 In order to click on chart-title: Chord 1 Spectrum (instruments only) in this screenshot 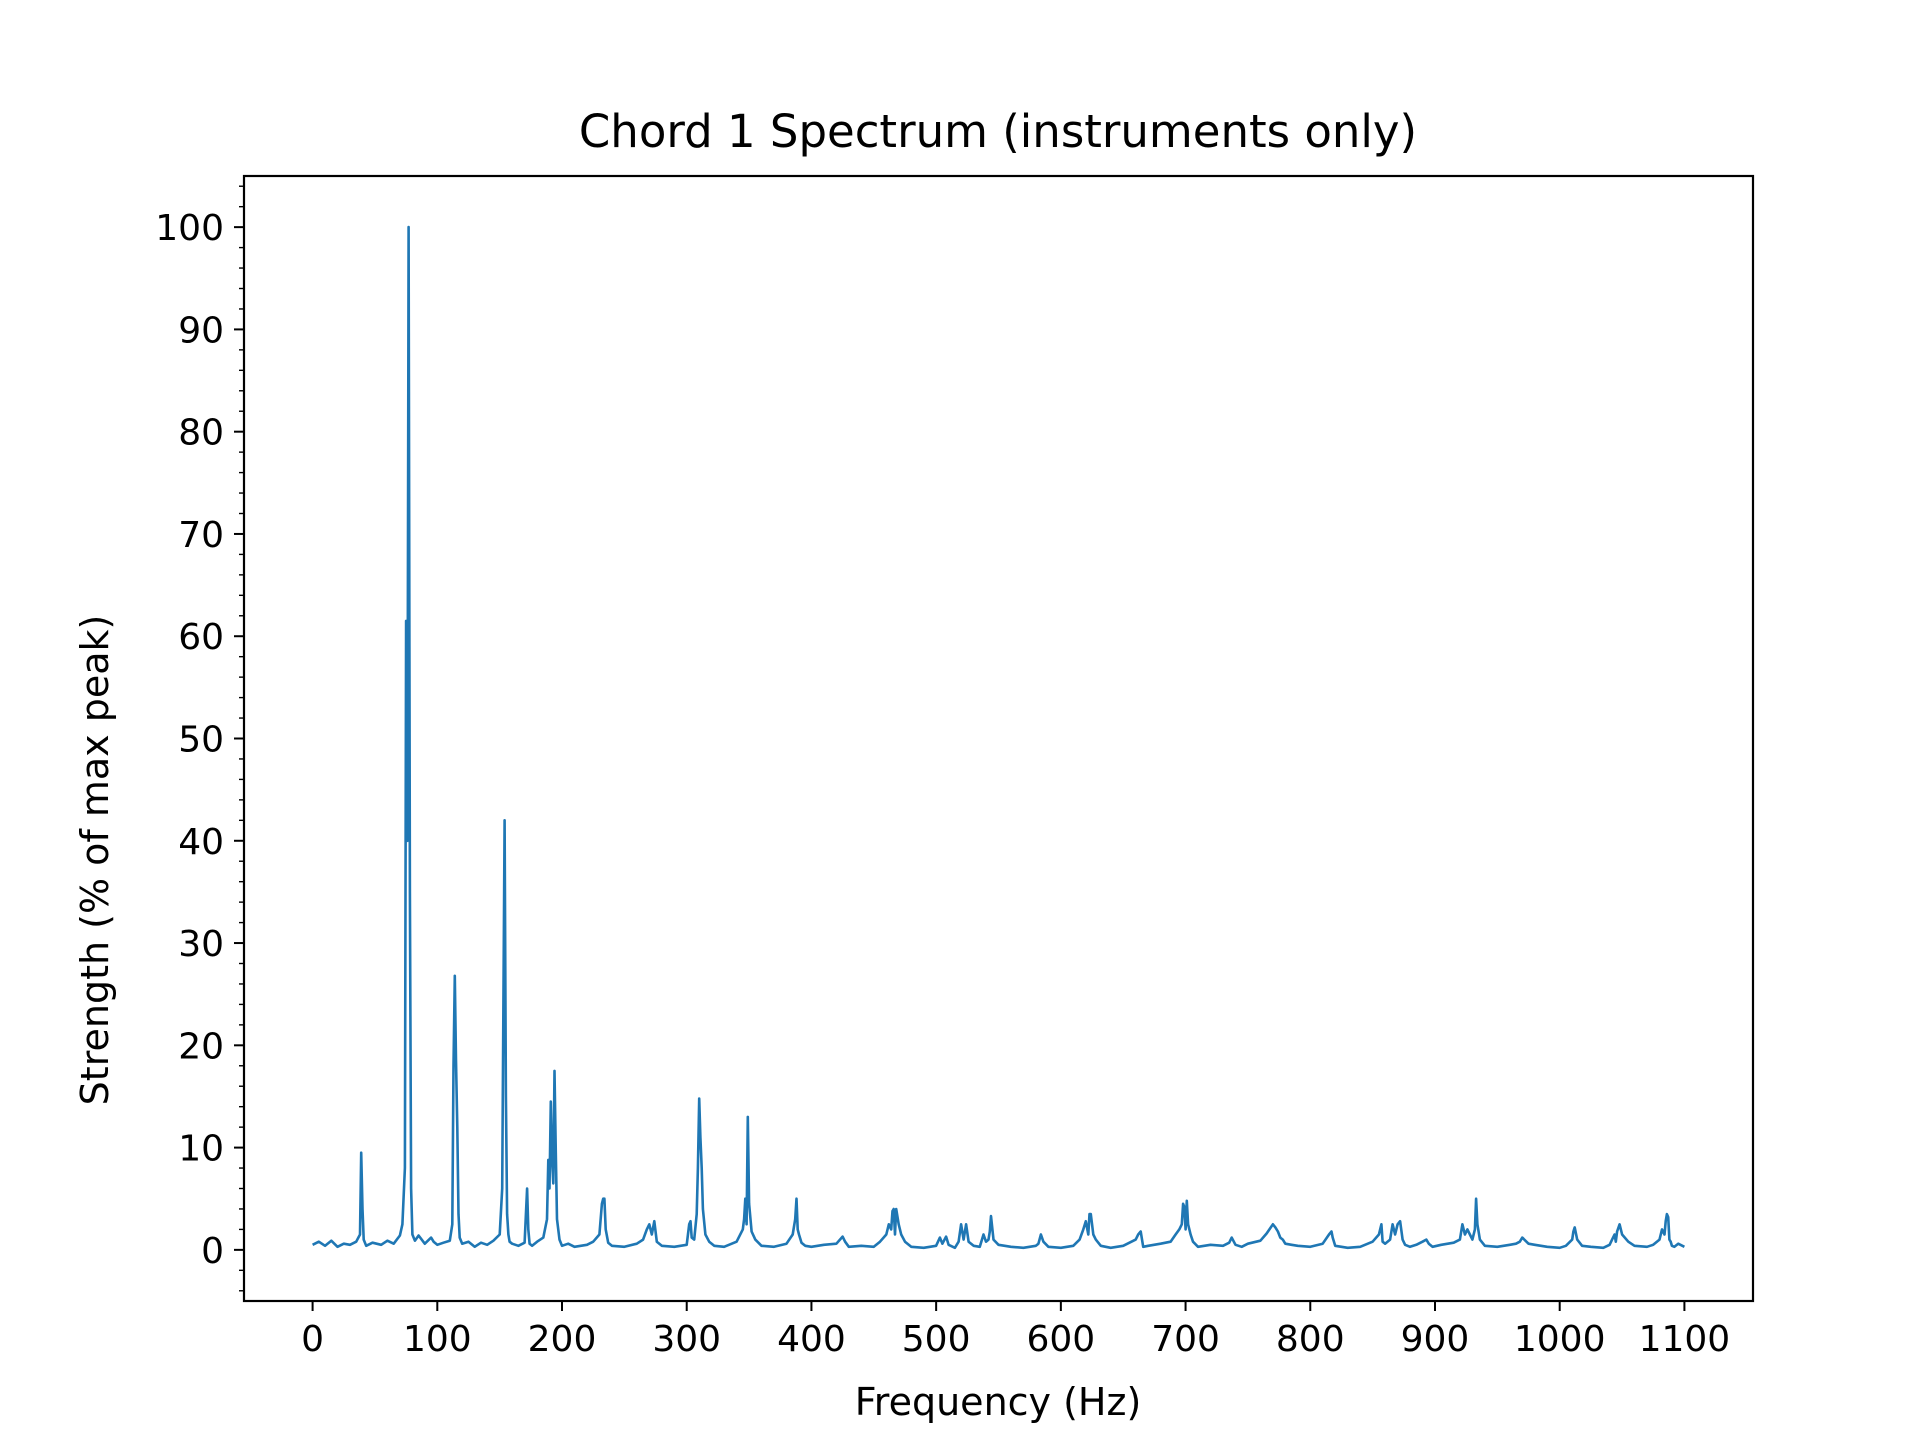, I will do `click(998, 131)`.